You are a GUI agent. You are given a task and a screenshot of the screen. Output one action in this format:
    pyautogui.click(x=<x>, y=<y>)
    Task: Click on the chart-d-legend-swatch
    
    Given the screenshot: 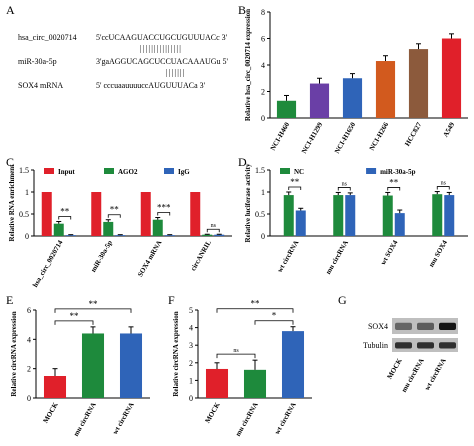 What is the action you would take?
    pyautogui.click(x=371, y=171)
    